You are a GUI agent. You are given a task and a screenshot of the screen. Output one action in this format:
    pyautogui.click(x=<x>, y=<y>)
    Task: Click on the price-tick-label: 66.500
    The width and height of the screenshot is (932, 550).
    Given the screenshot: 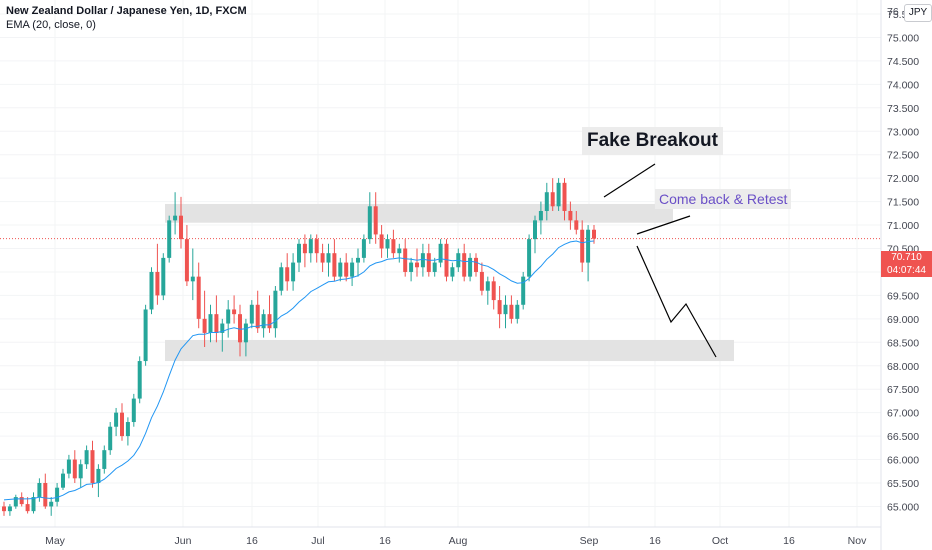 What is the action you would take?
    pyautogui.click(x=903, y=437)
    